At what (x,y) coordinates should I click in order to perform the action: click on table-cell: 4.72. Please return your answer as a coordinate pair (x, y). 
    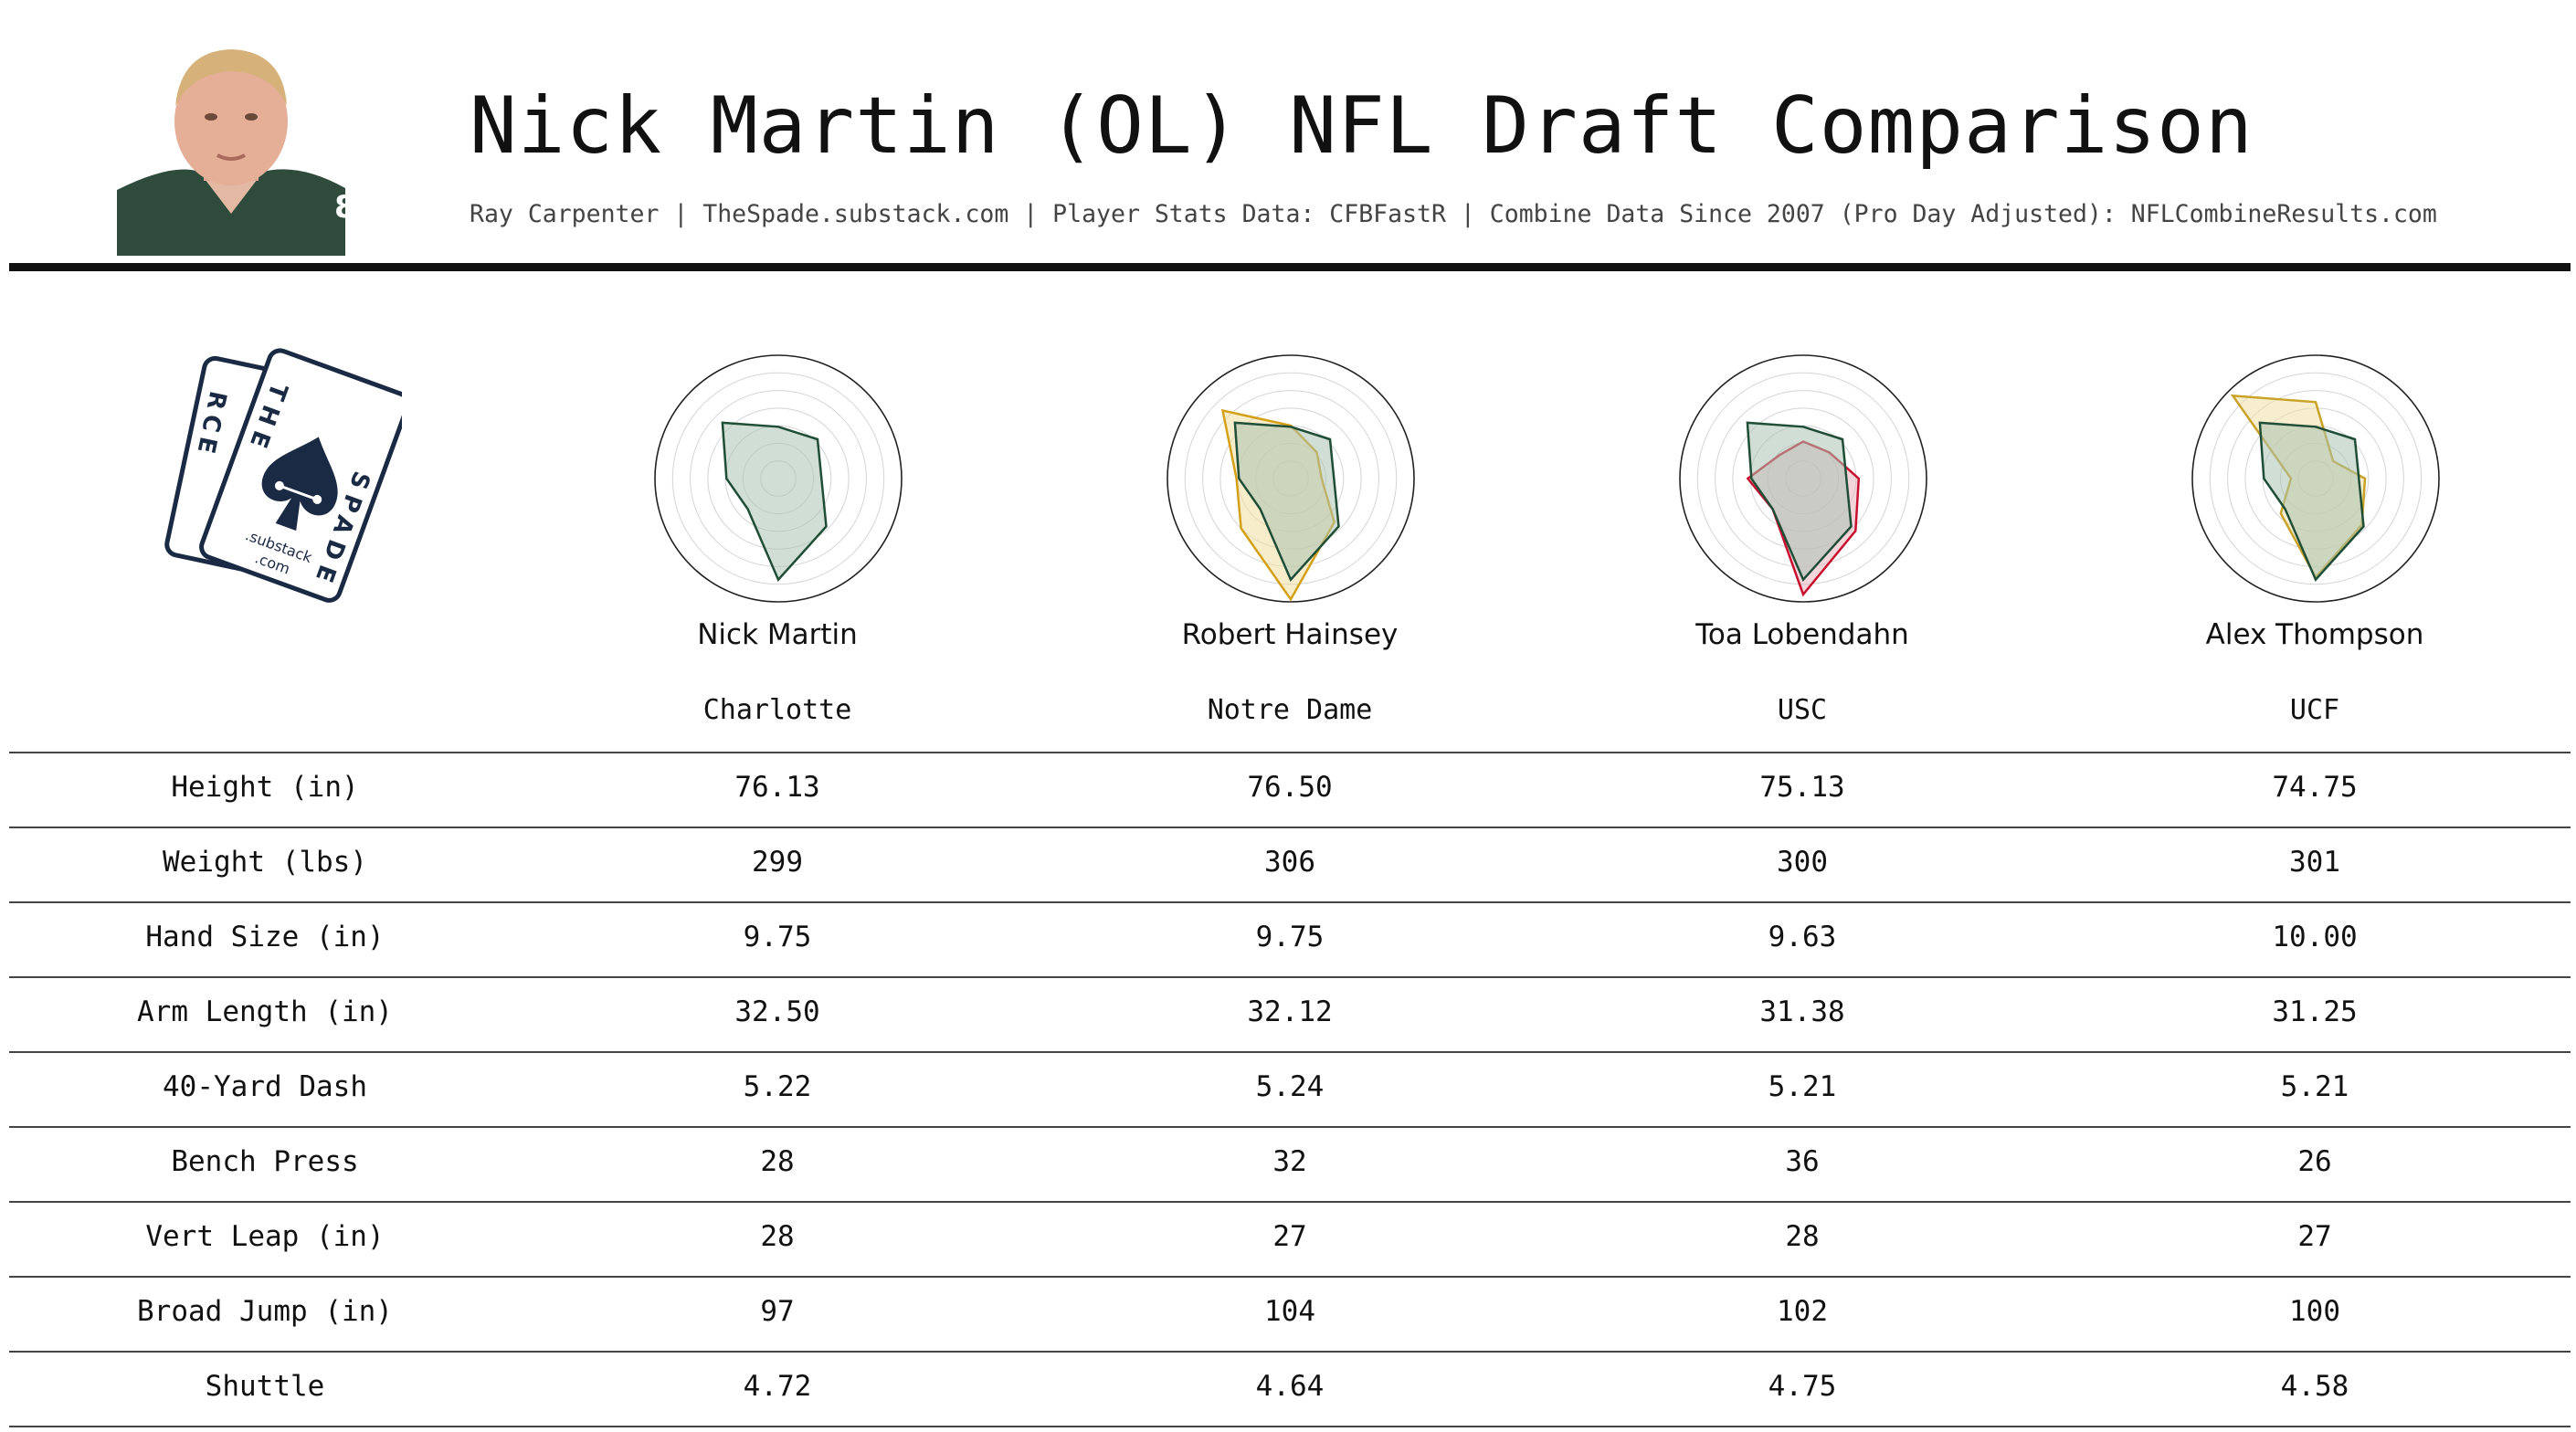
    Looking at the image, I should click on (777, 1386).